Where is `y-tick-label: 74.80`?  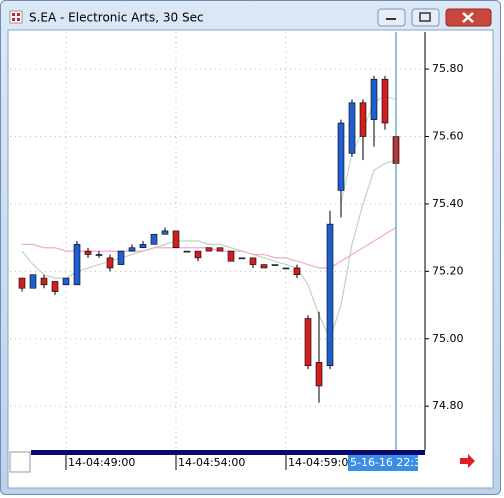
y-tick-label: 74.80 is located at coordinates (448, 405).